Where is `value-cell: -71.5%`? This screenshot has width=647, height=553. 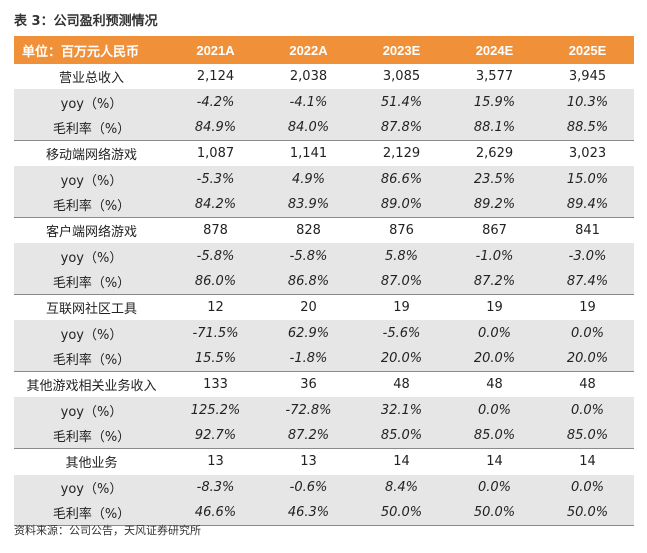 value-cell: -71.5% is located at coordinates (215, 333).